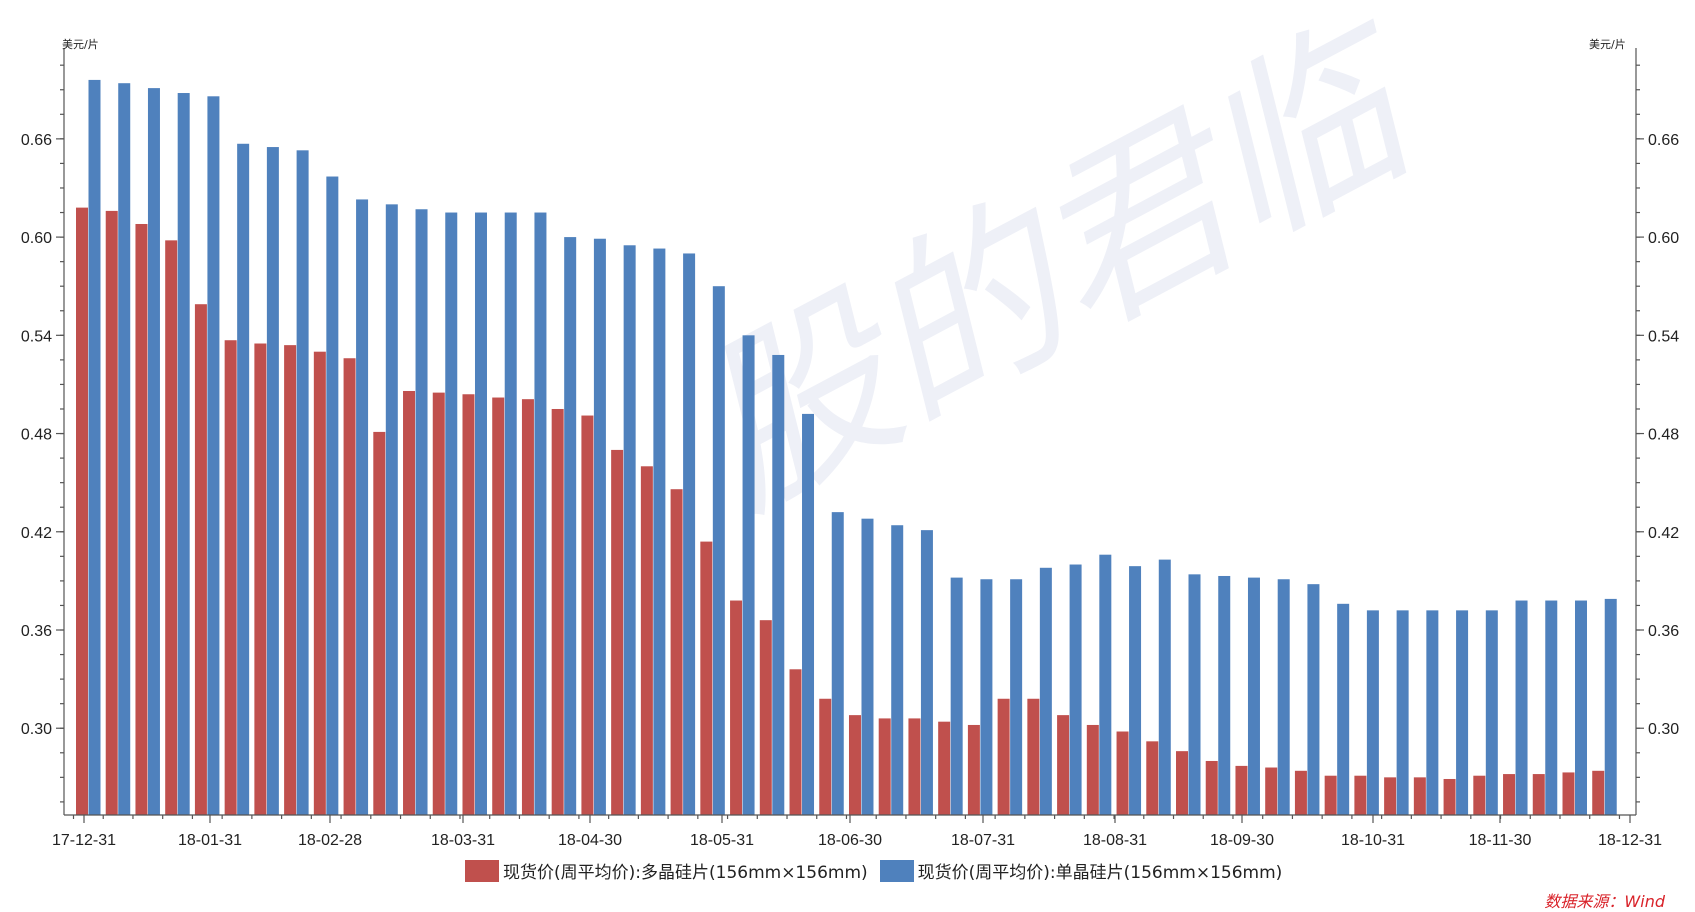  Describe the element at coordinates (80, 44) in the screenshot. I see `left-unit-label: 美元/片` at that location.